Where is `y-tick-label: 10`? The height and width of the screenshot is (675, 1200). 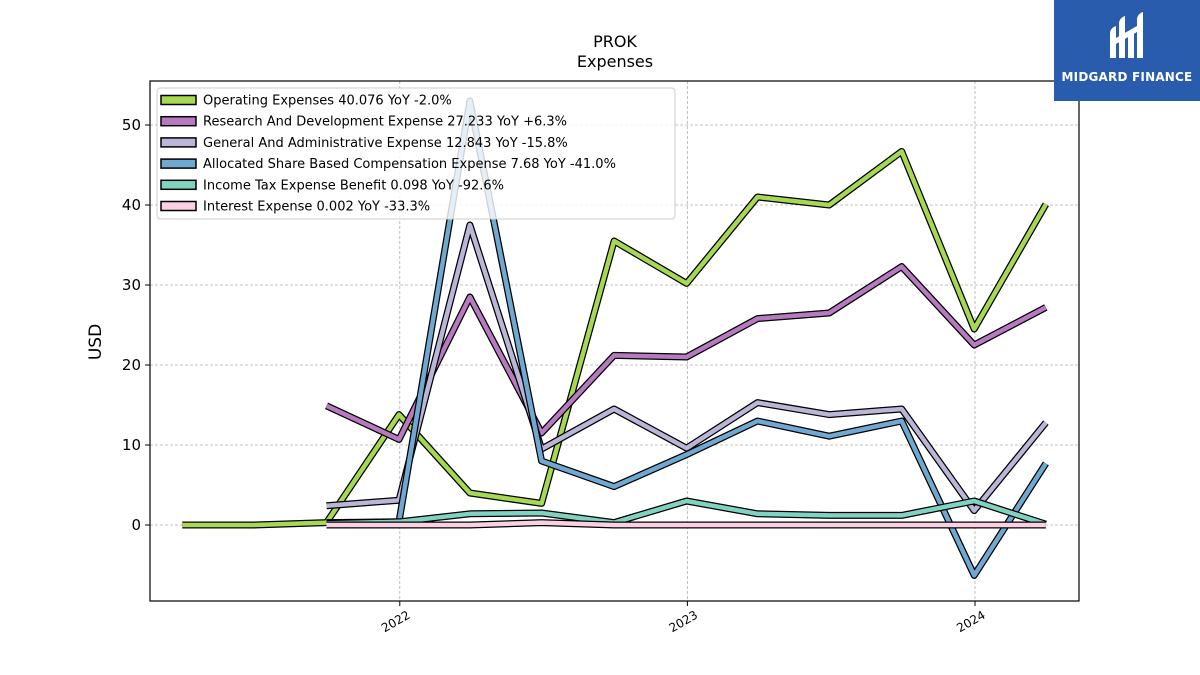 y-tick-label: 10 is located at coordinates (131, 445).